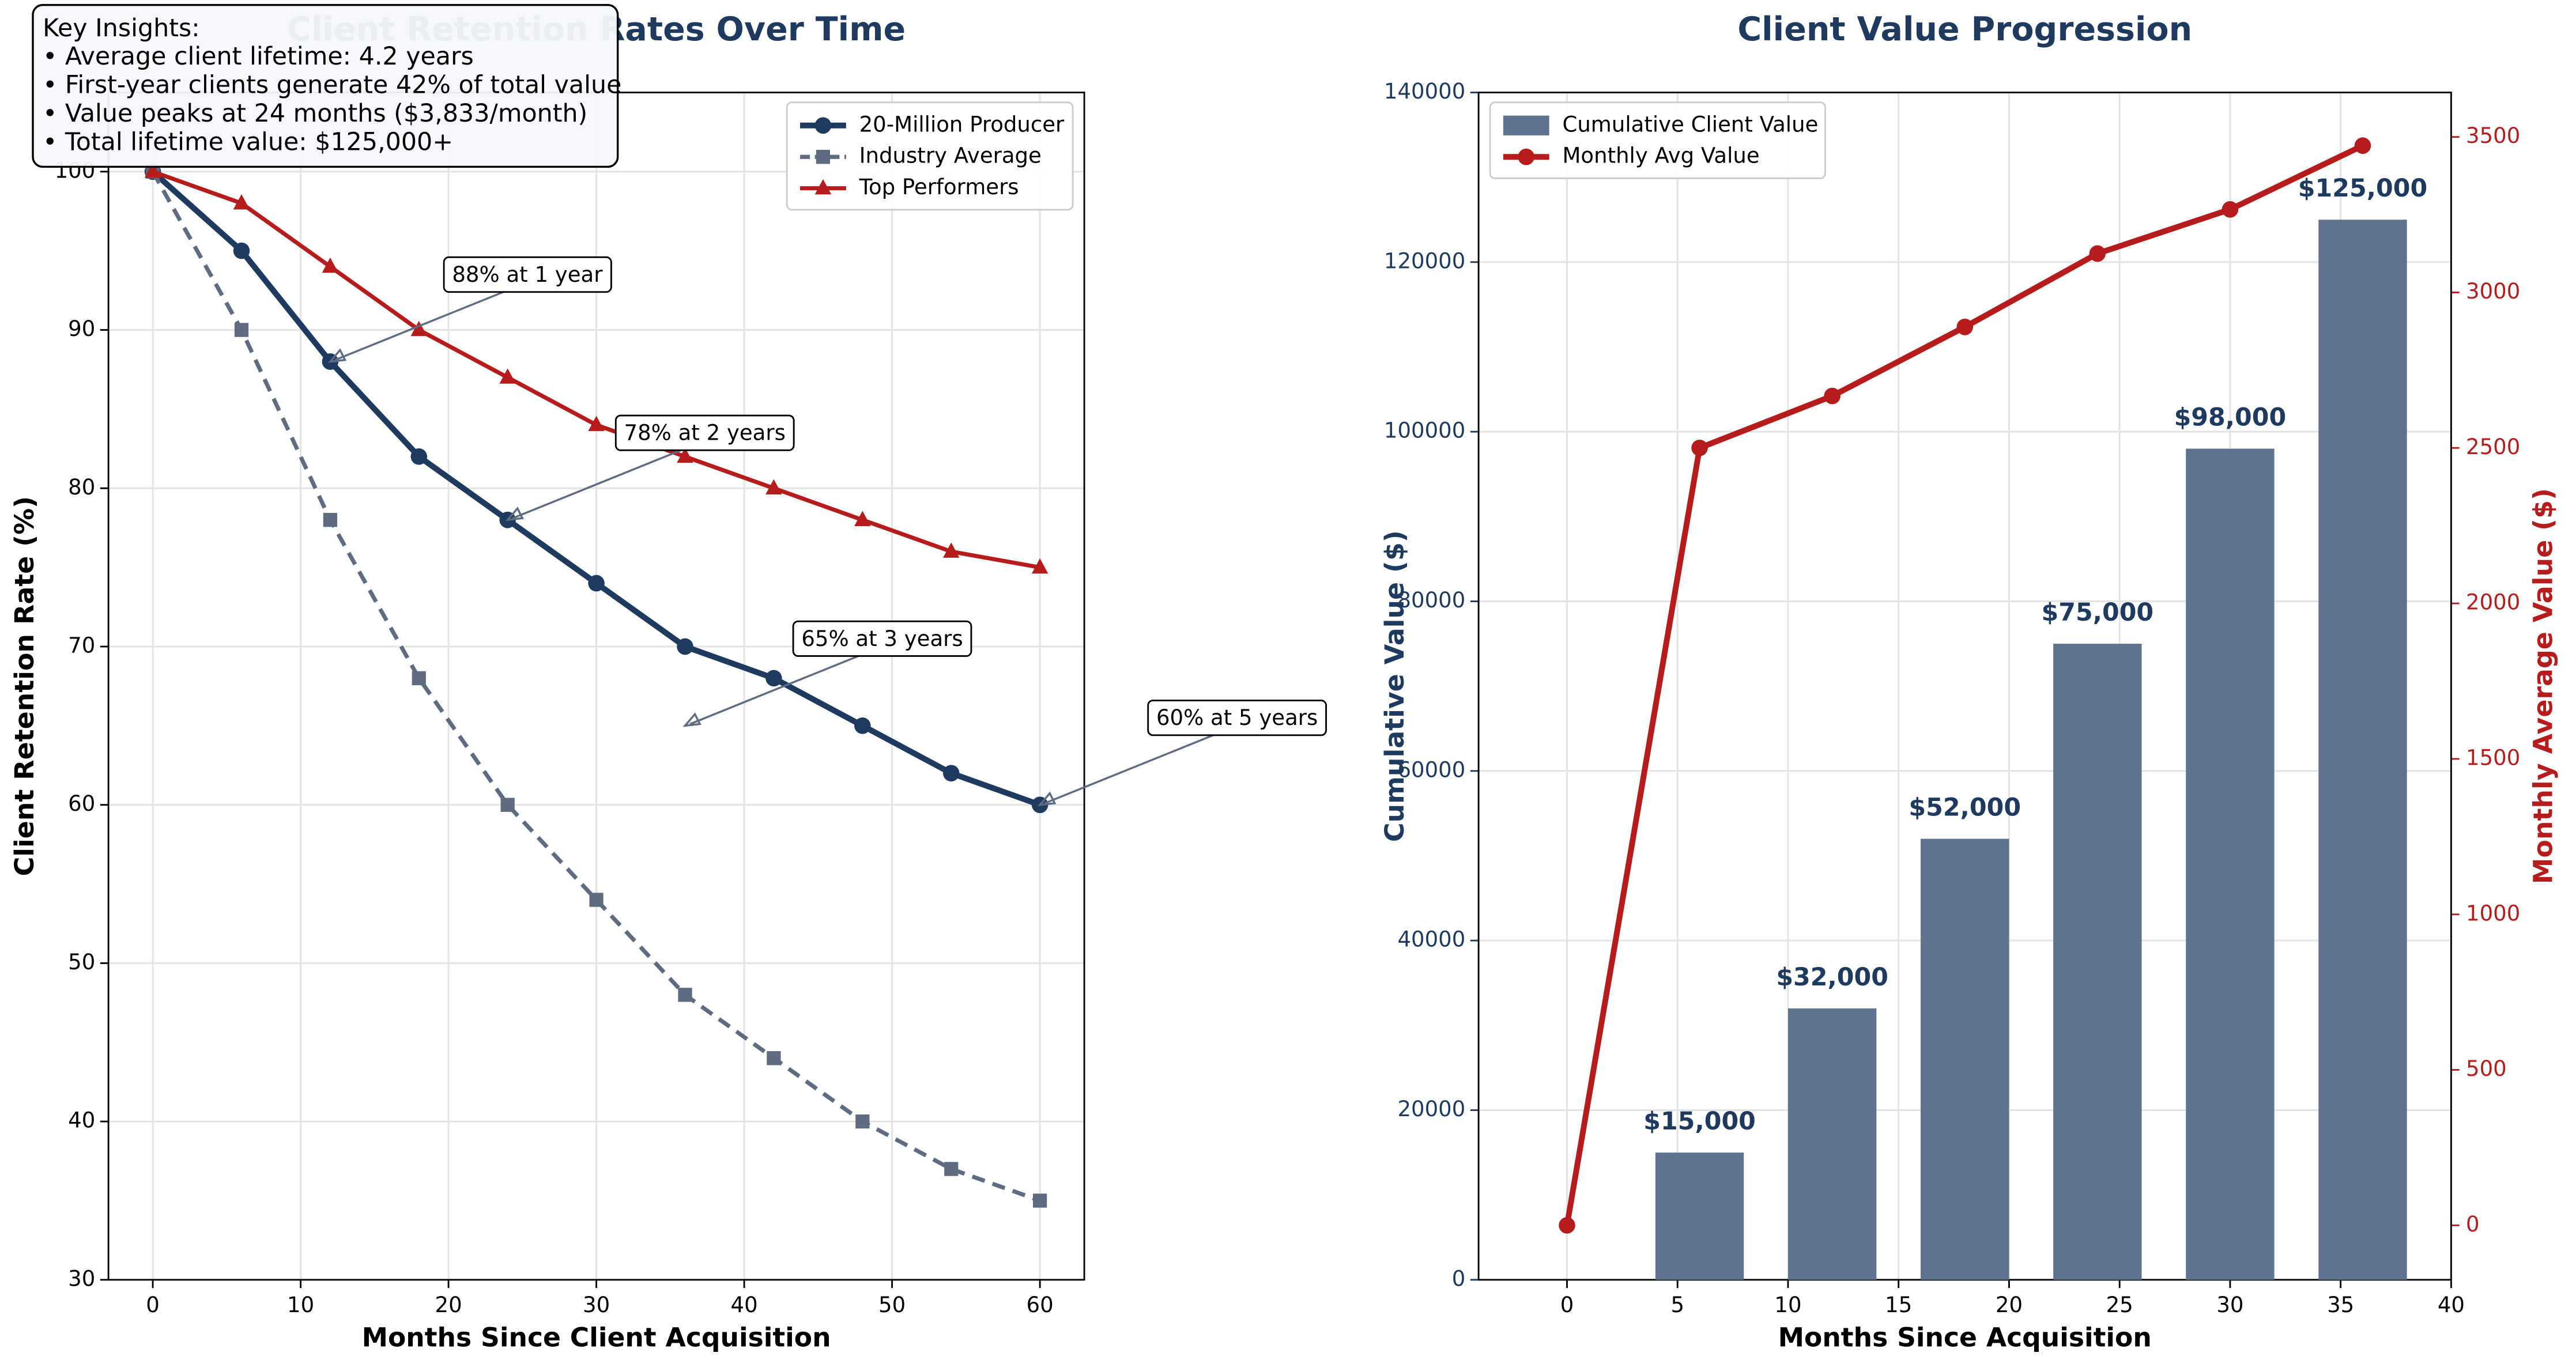 This screenshot has height=1364, width=2576. I want to click on y2-tick-label: 0, so click(2473, 1224).